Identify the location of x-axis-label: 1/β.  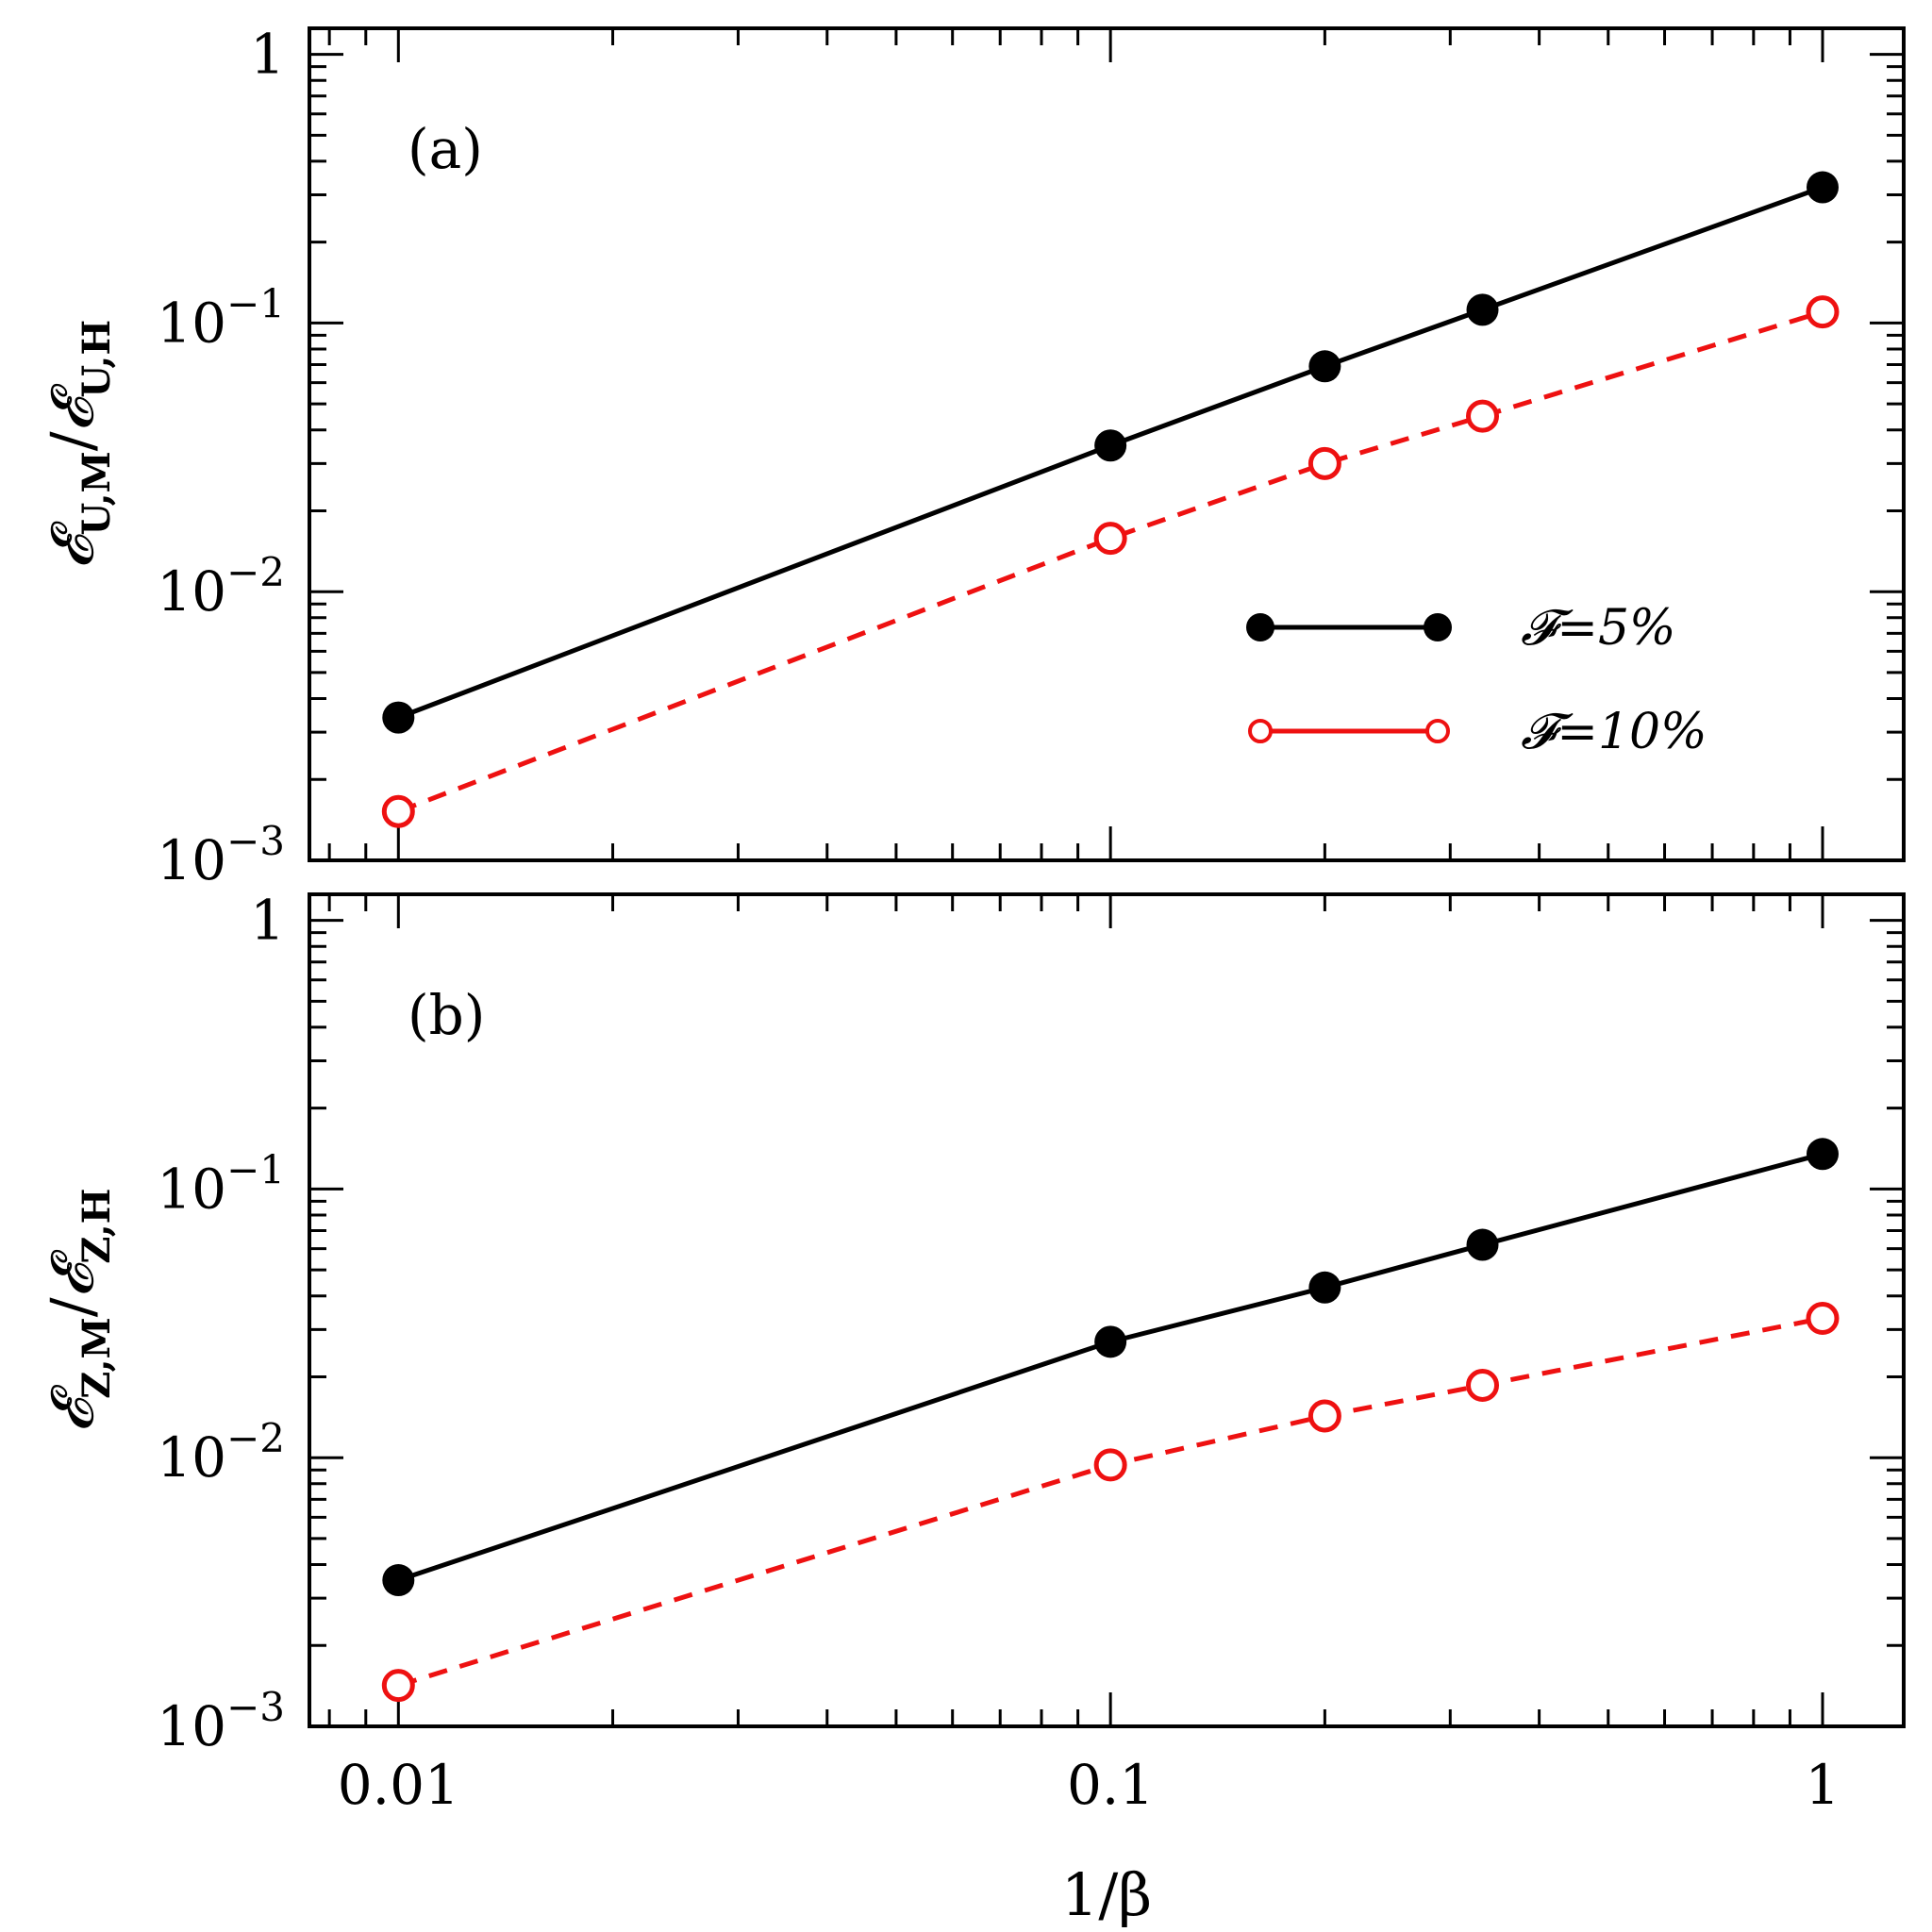
(1106, 1895).